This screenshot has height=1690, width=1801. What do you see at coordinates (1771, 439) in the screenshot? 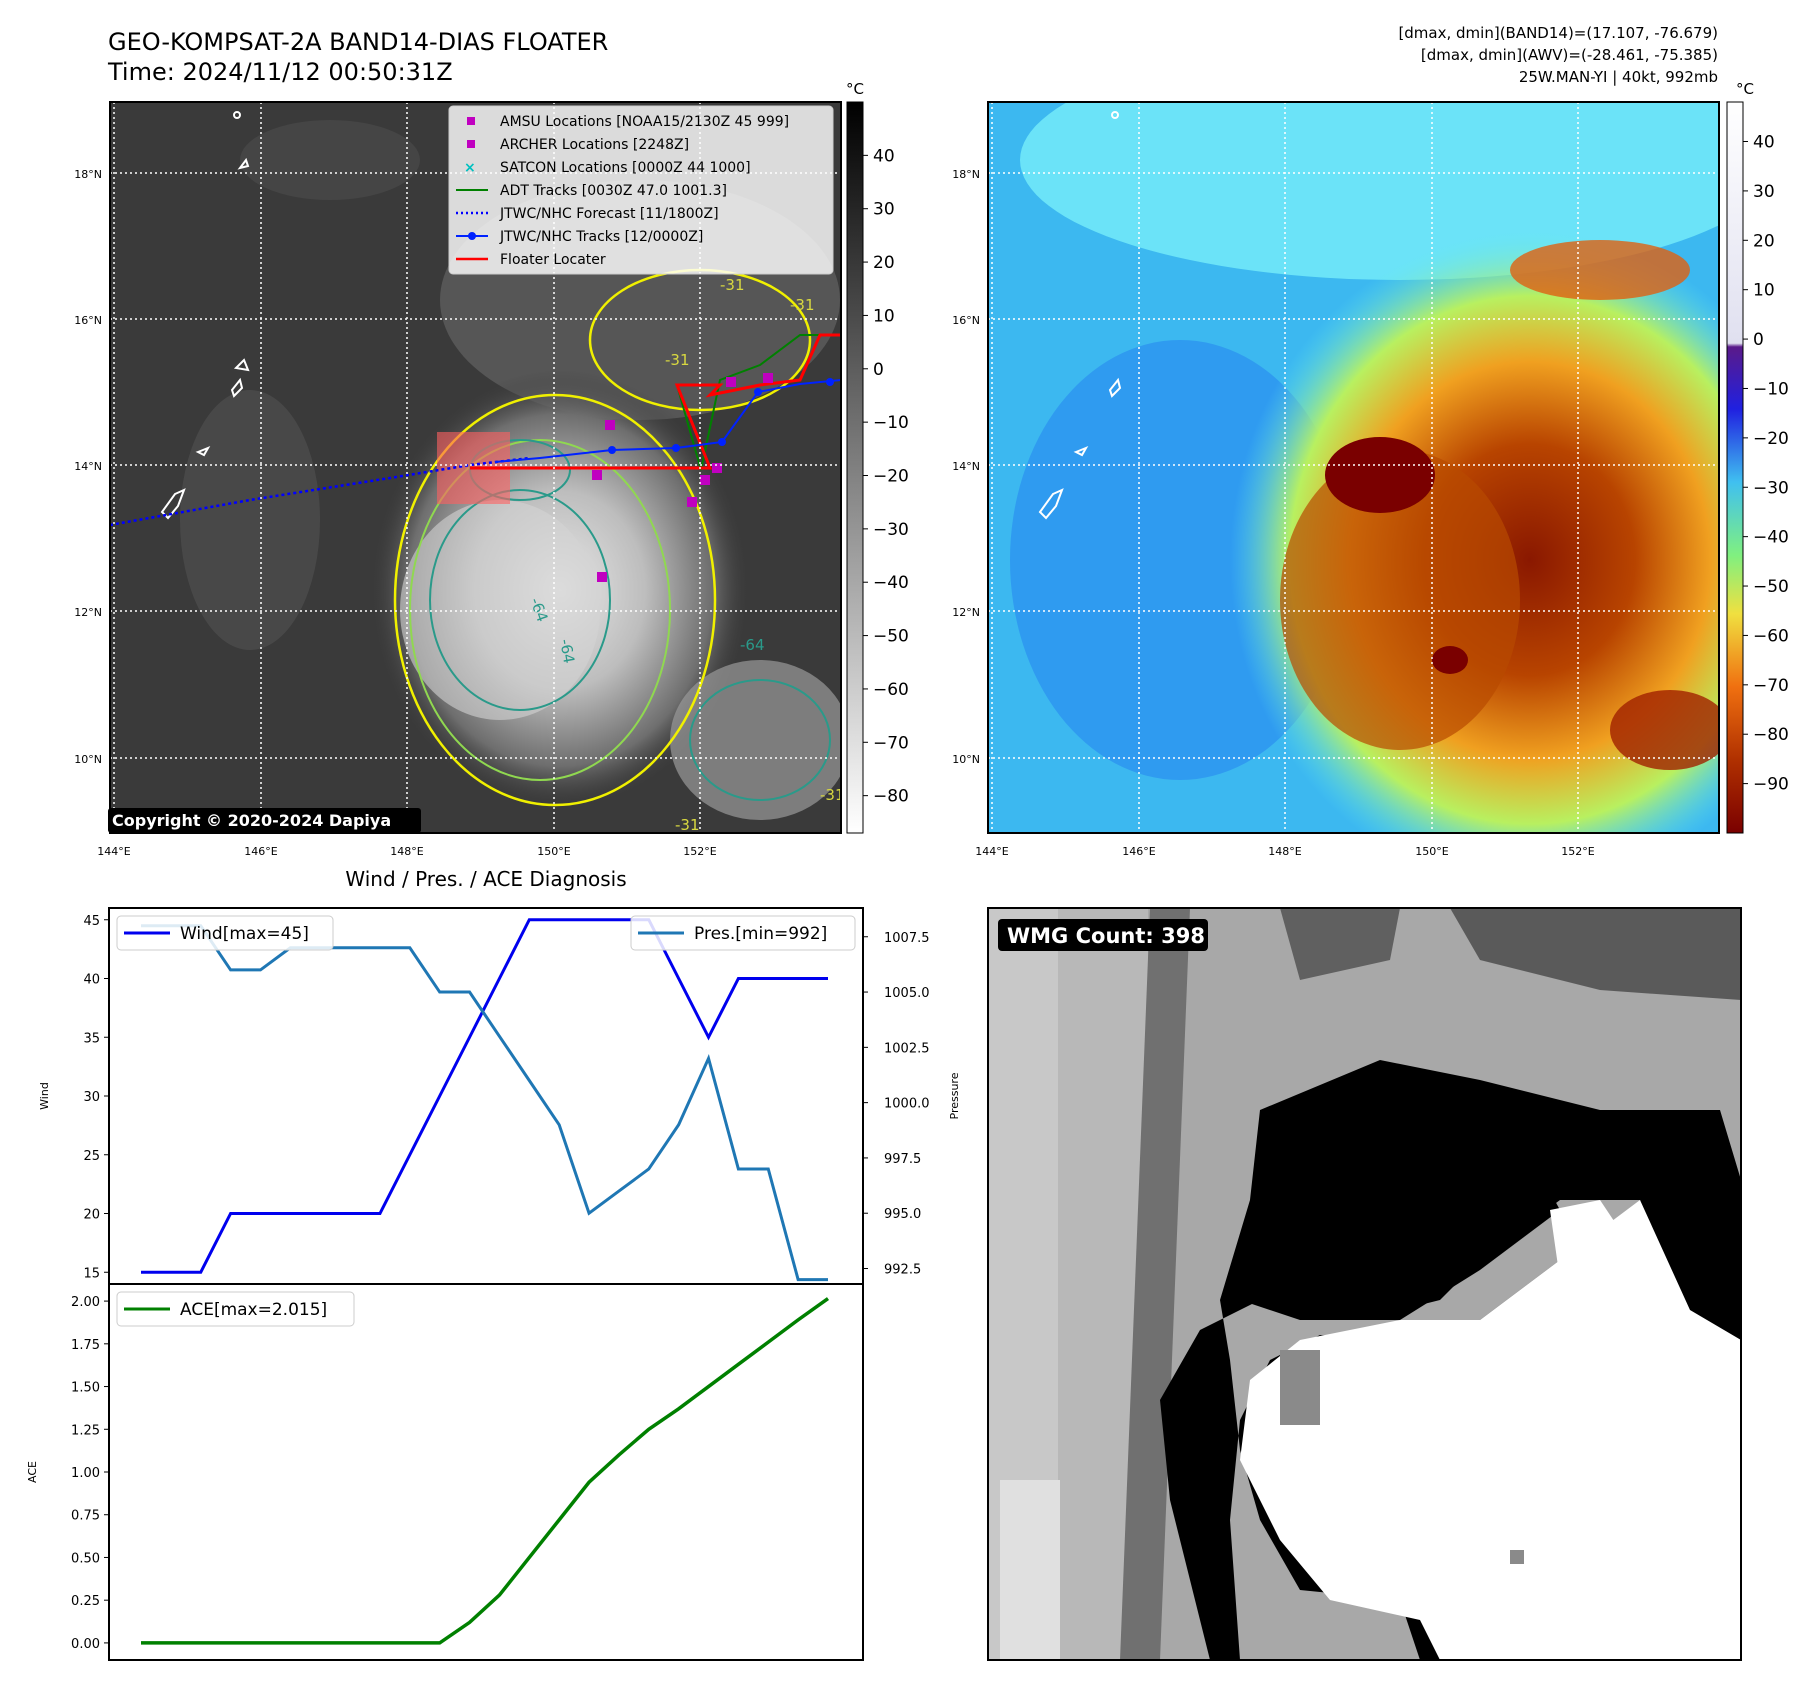
I see `awv-colorbar-tick-label: −20` at bounding box center [1771, 439].